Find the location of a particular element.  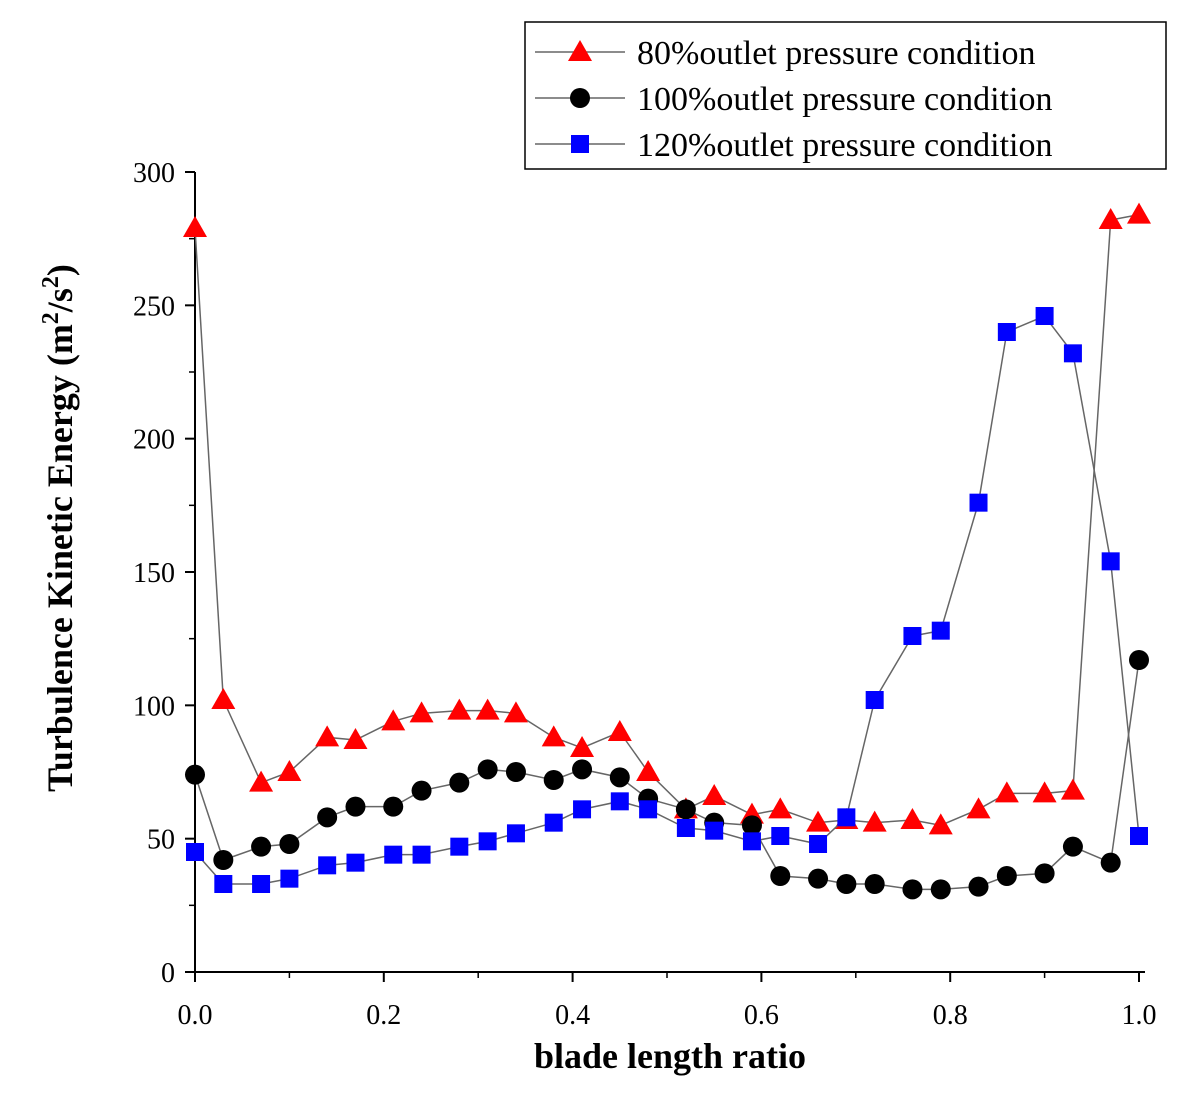

x-tick-label: 0.4 is located at coordinates (572, 1015).